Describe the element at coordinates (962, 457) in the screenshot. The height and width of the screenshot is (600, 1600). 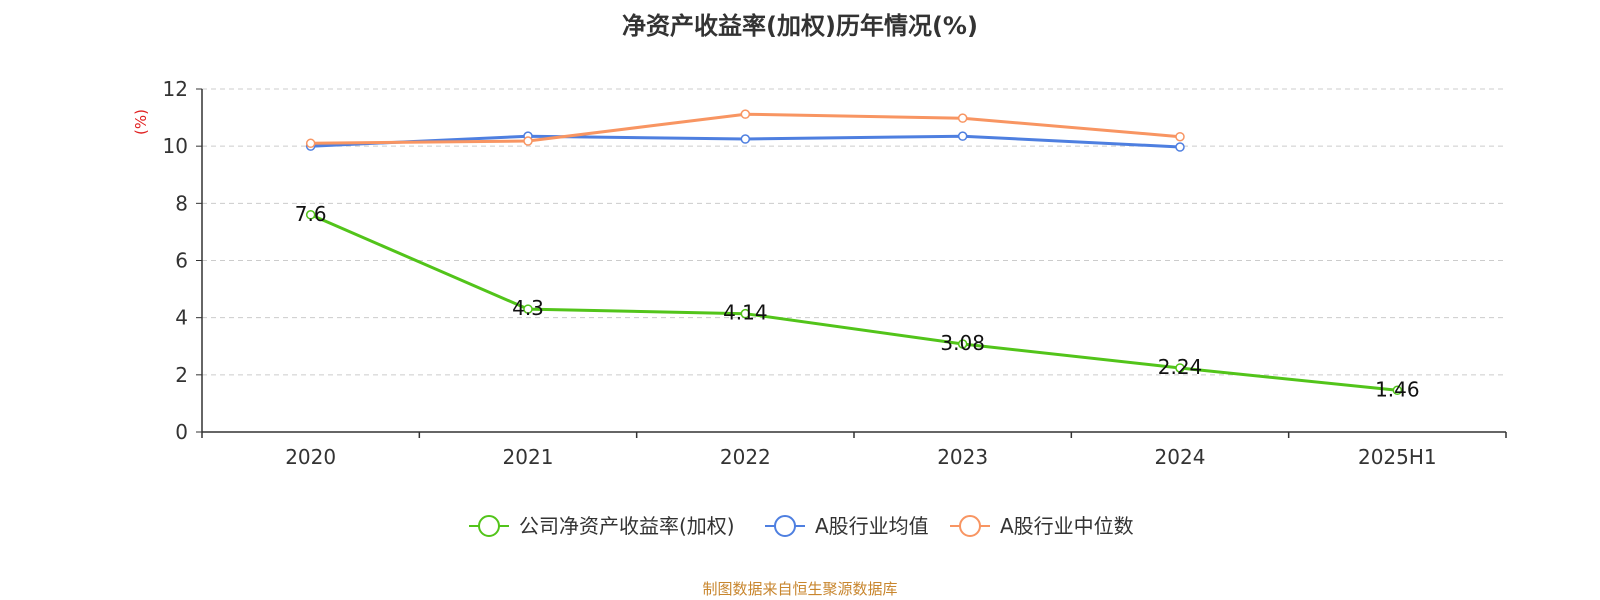
I see `x-tick-label: 2023` at that location.